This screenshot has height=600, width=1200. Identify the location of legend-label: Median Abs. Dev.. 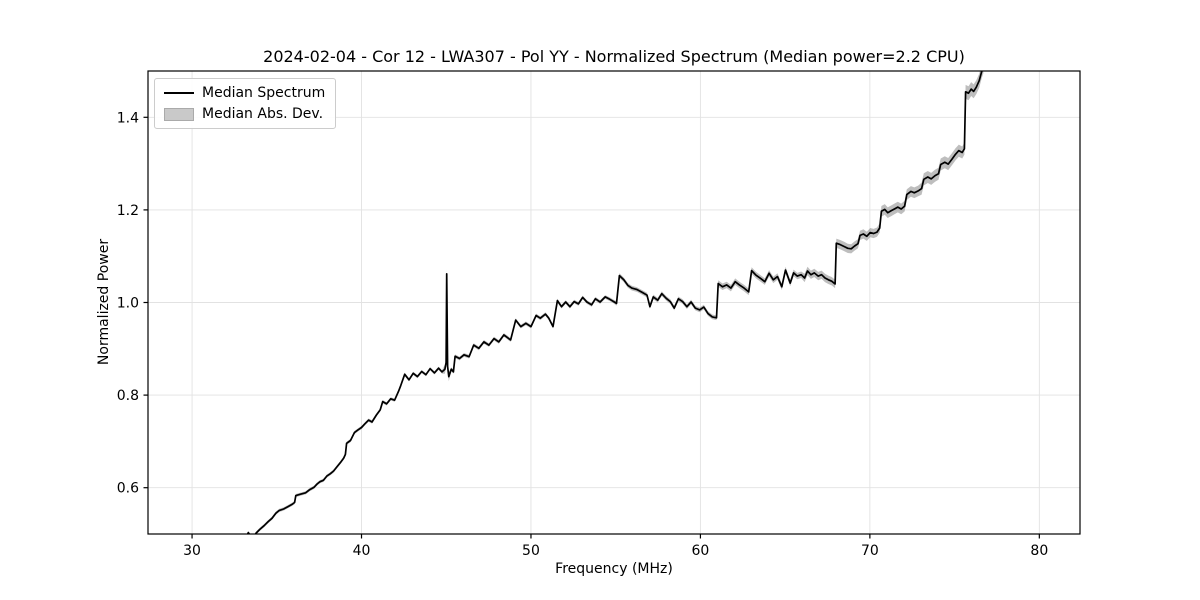
(263, 114).